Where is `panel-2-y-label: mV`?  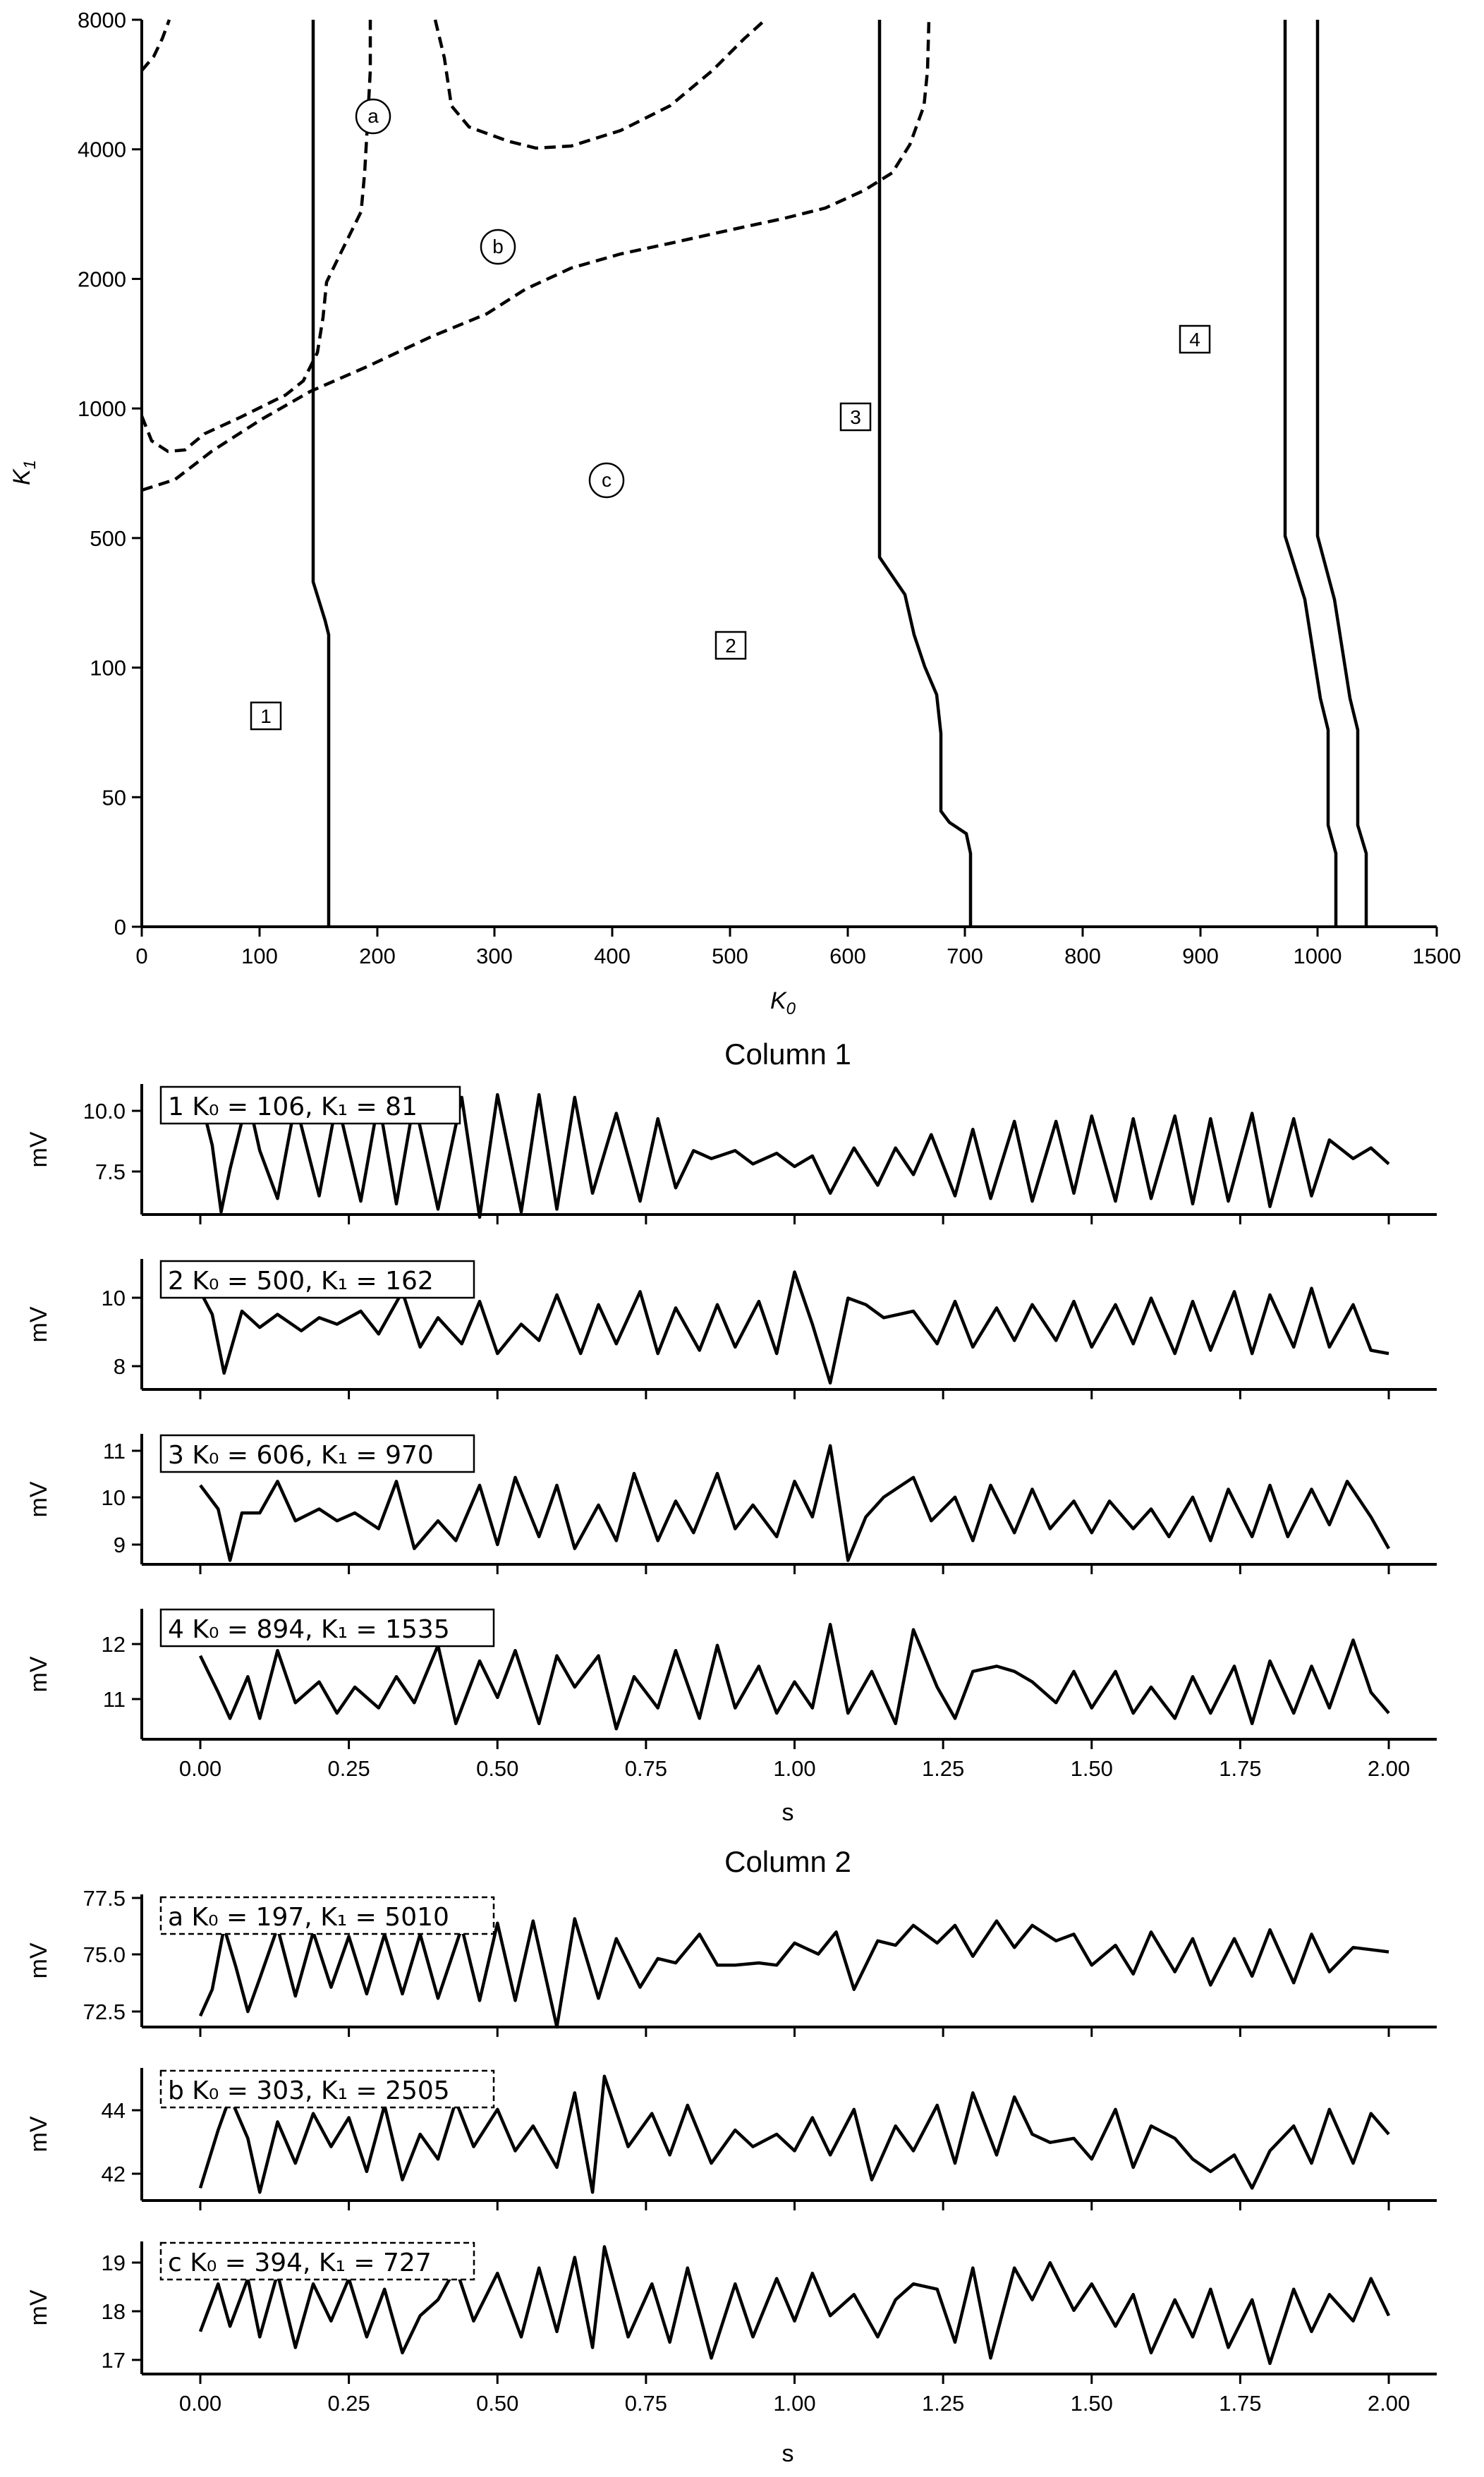
panel-2-y-label: mV is located at coordinates (38, 1324).